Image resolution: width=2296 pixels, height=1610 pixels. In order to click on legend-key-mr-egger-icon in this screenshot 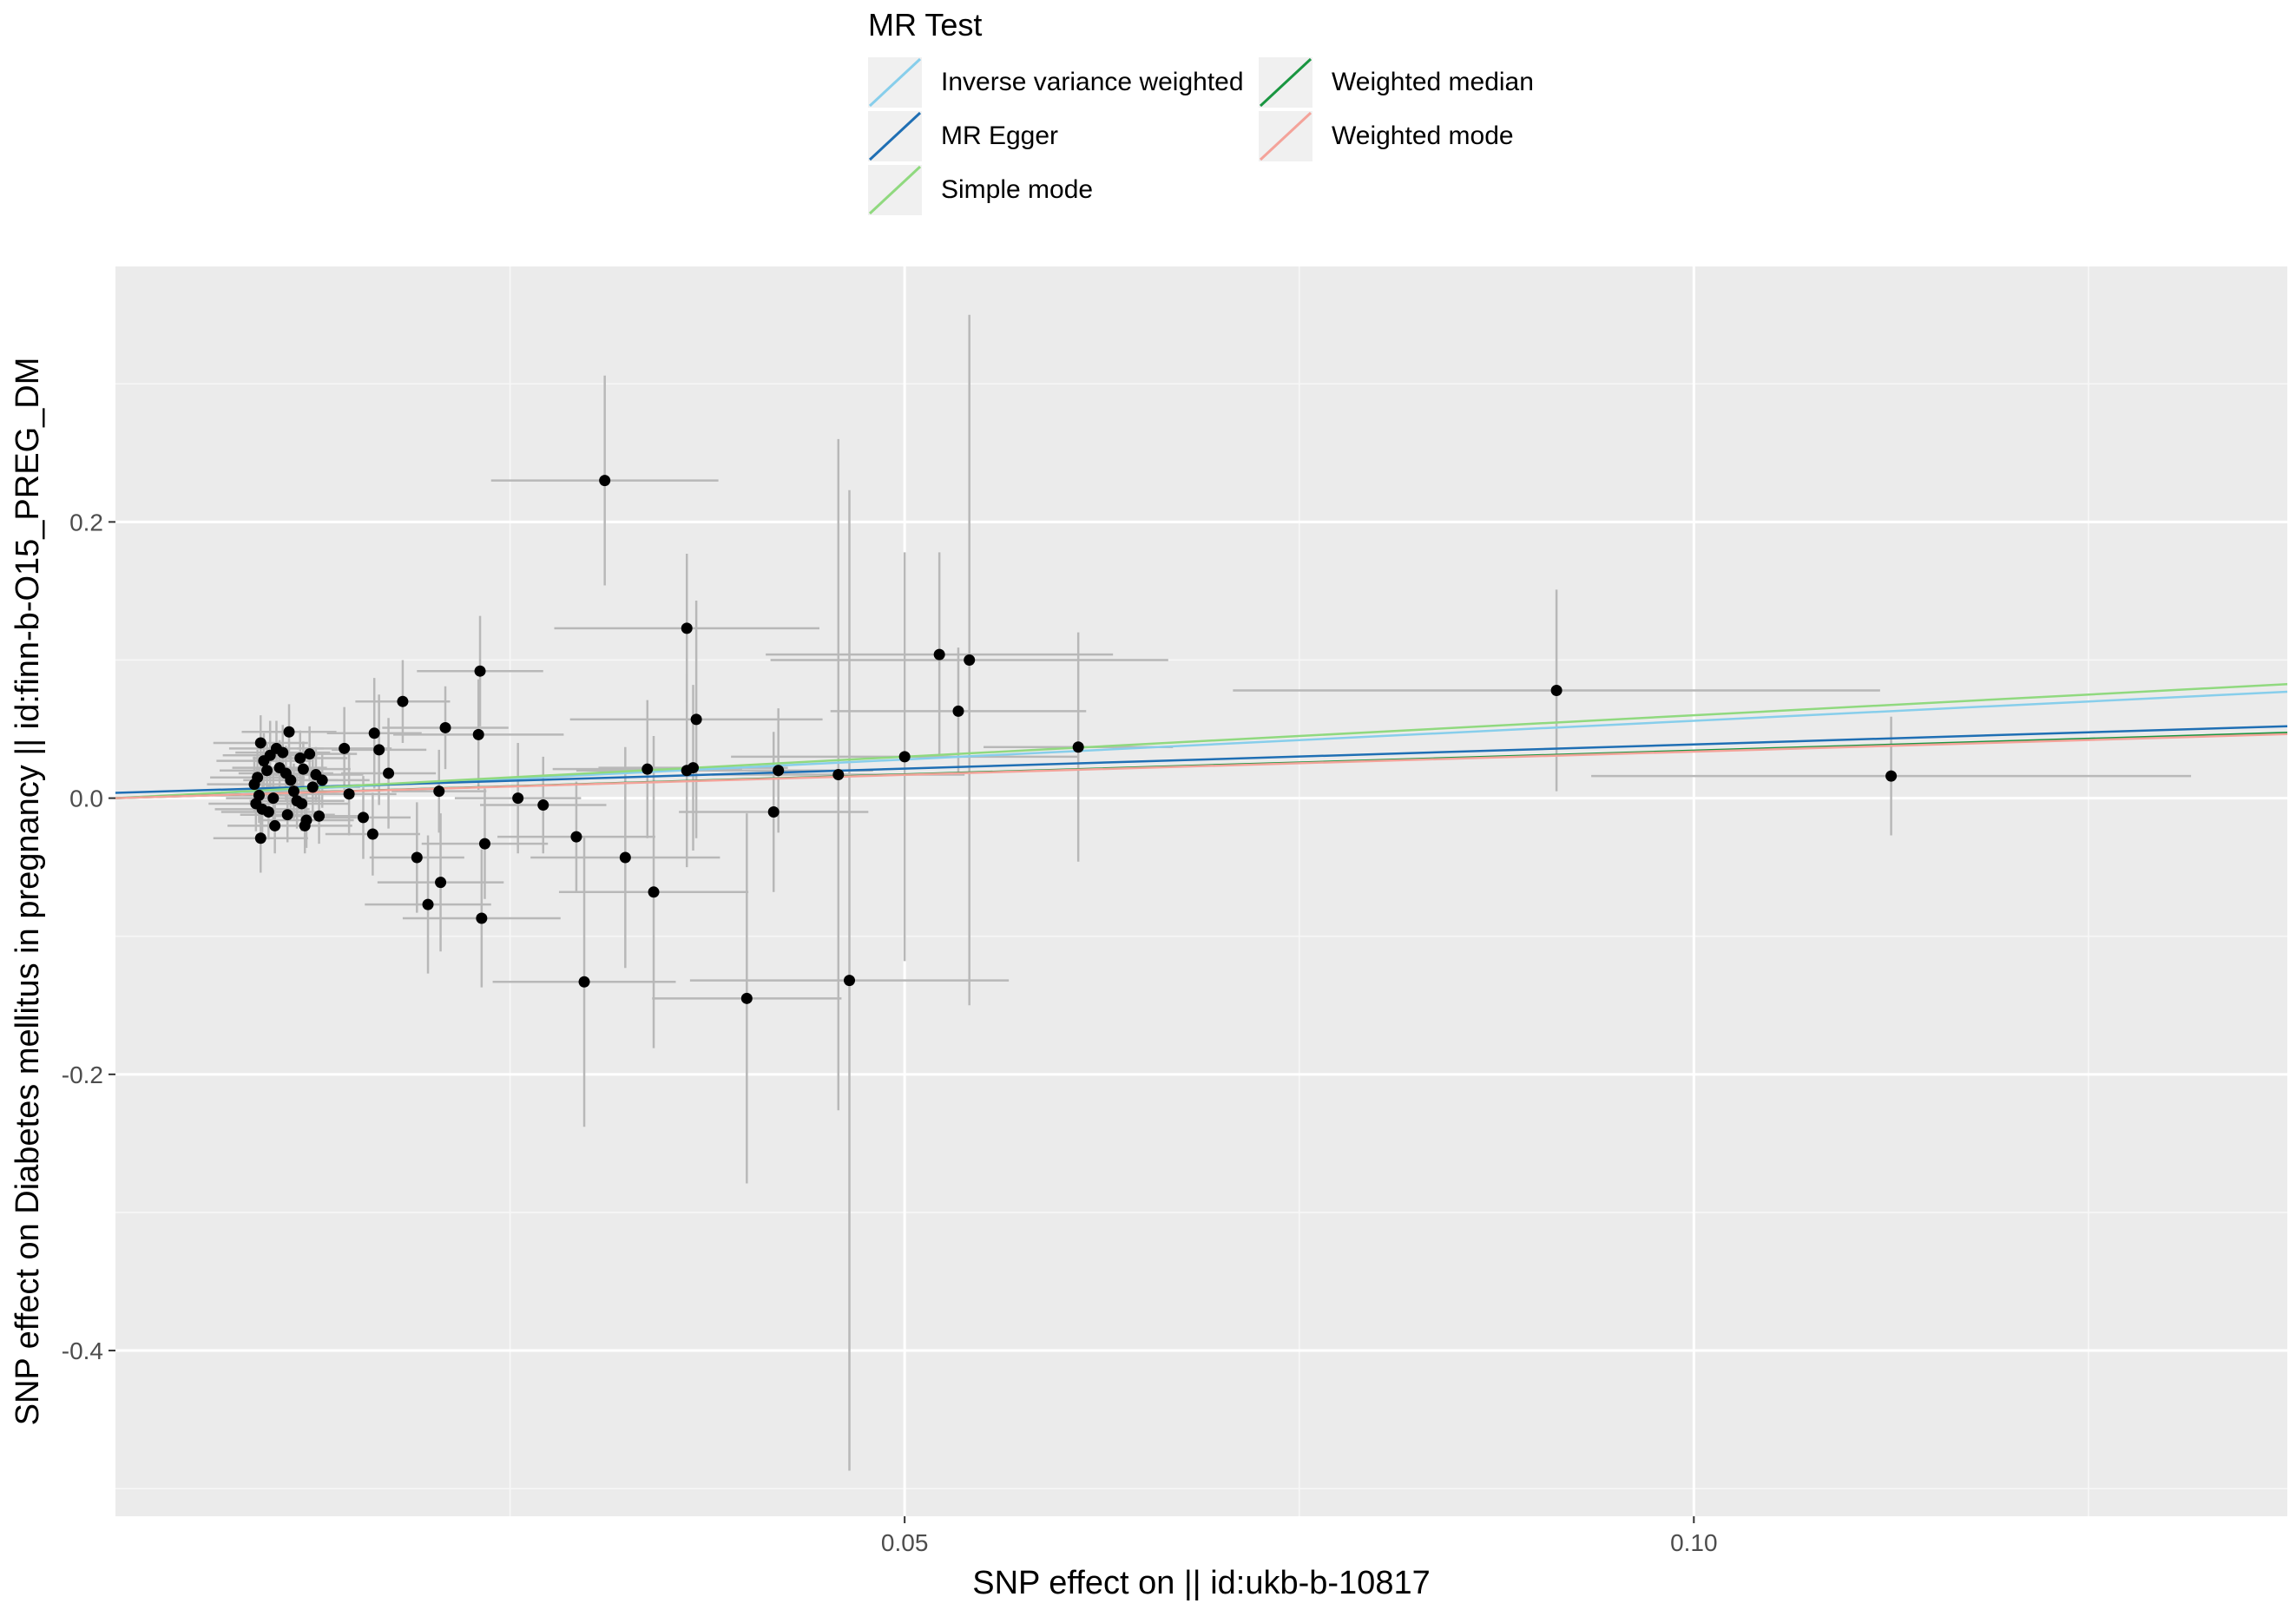, I will do `click(895, 136)`.